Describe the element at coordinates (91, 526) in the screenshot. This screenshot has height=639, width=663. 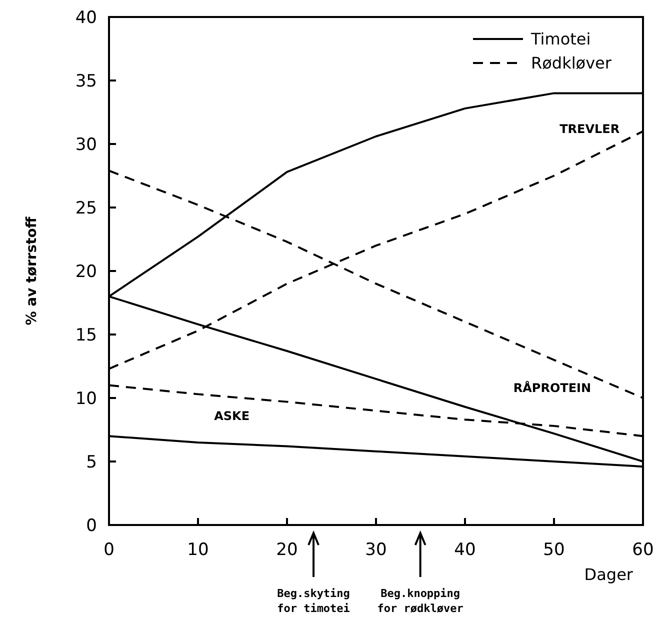
I see `y-tick-label: 0` at that location.